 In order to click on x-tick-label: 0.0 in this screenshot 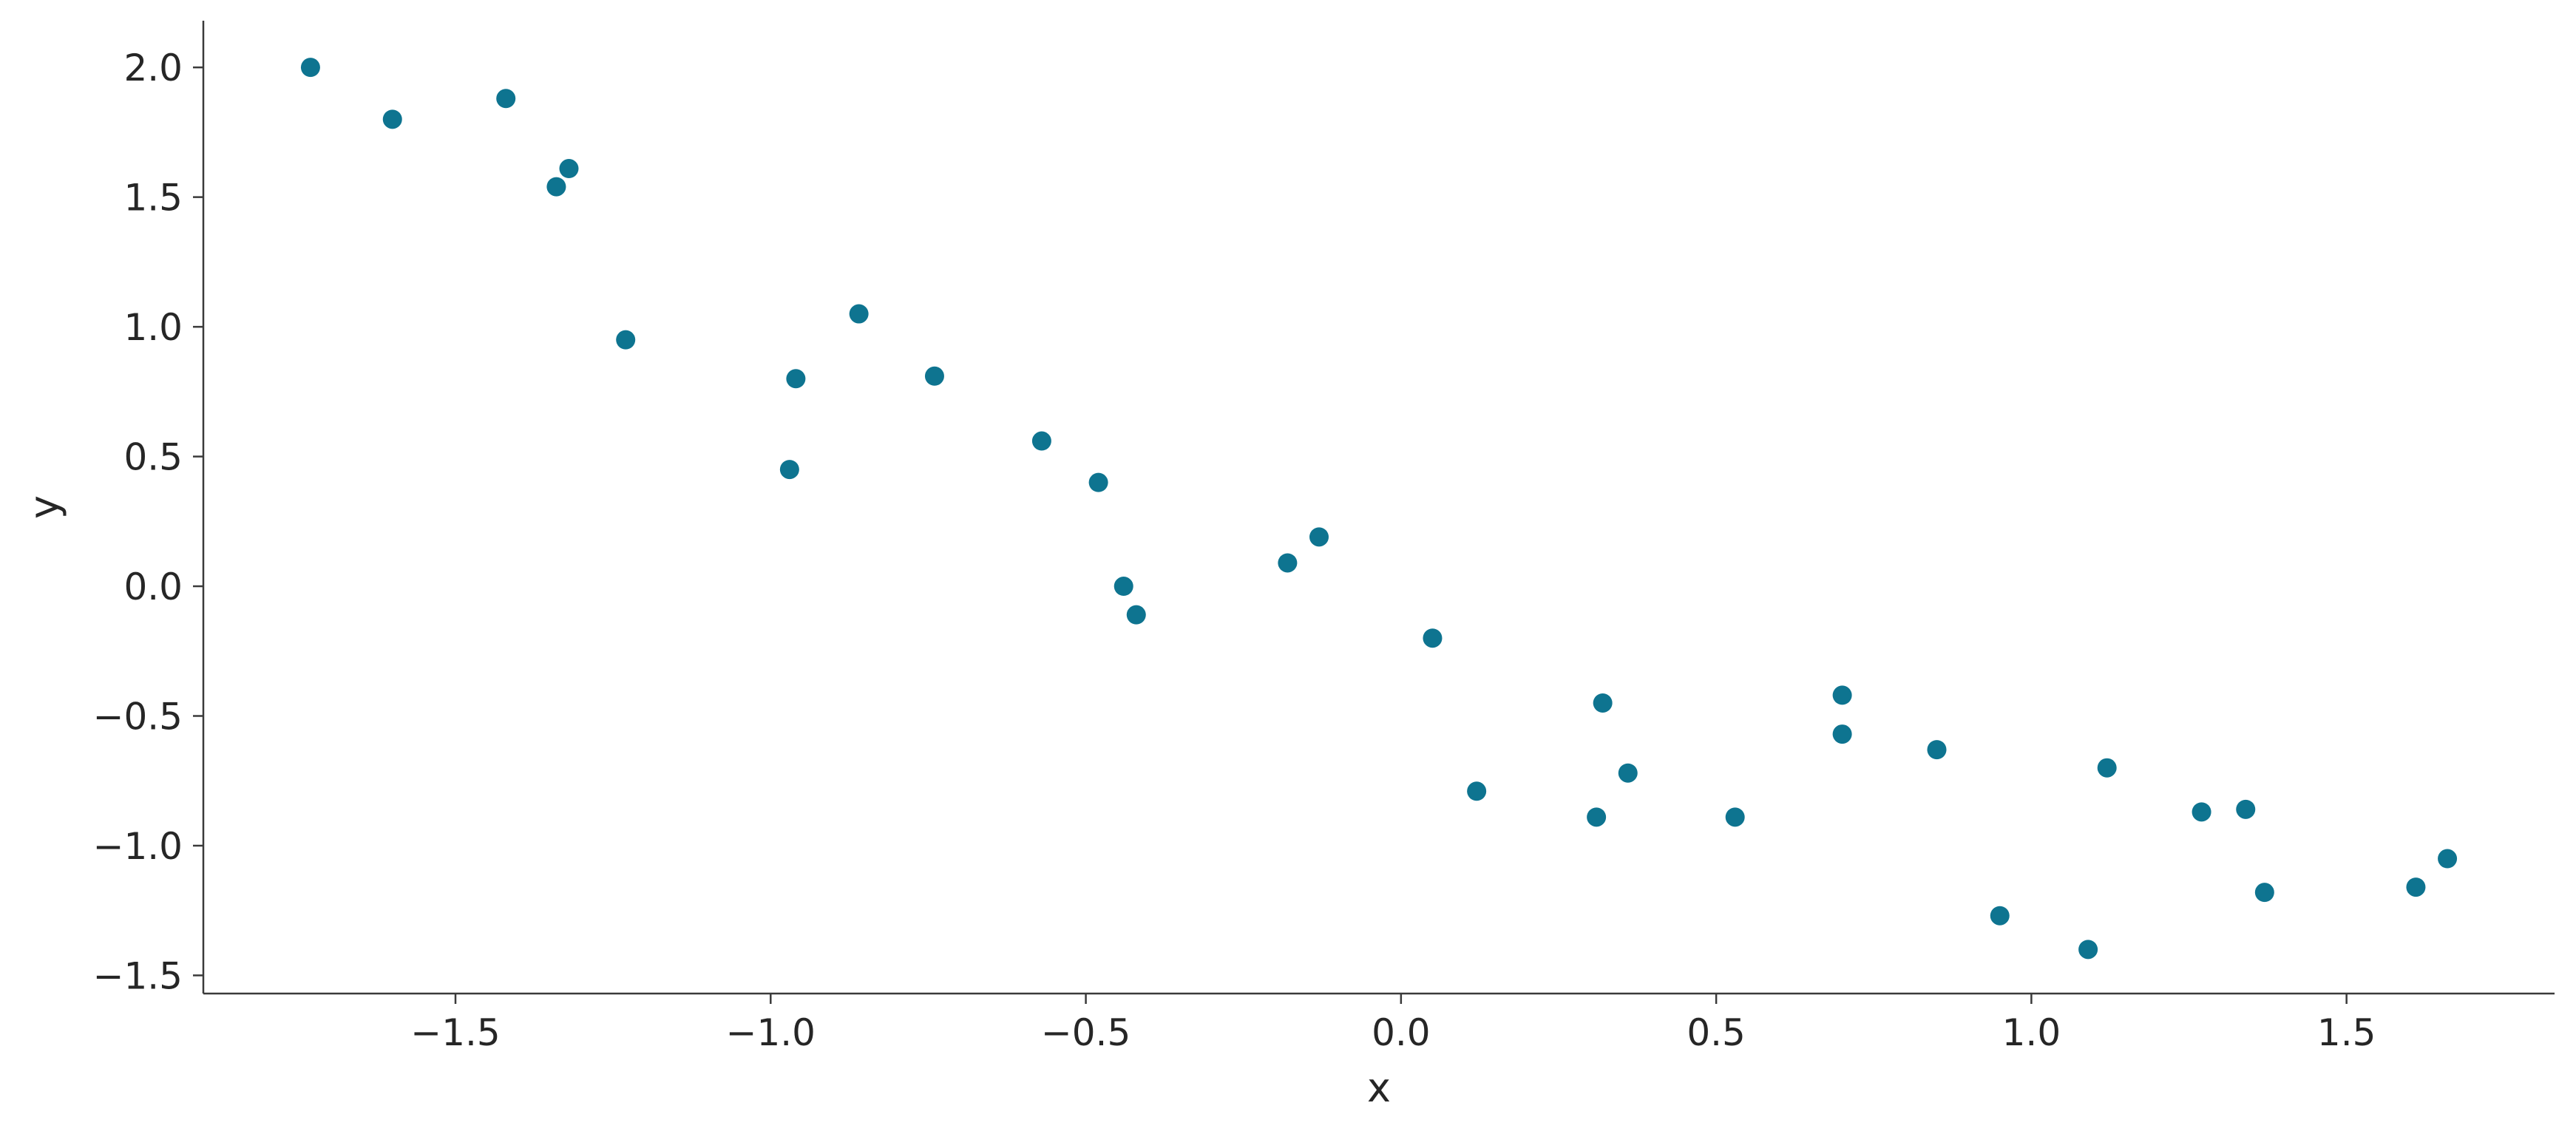, I will do `click(1401, 1032)`.